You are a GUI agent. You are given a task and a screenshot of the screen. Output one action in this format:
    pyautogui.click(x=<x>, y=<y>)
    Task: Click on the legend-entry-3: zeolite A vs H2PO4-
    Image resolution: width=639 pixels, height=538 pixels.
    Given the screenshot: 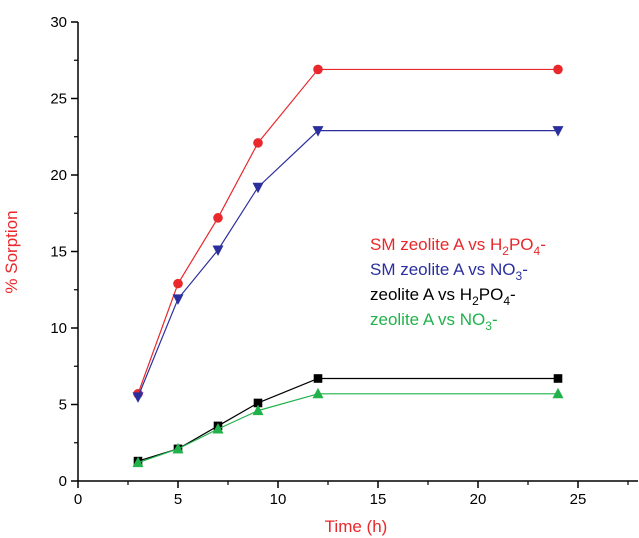 What is the action you would take?
    pyautogui.click(x=443, y=296)
    